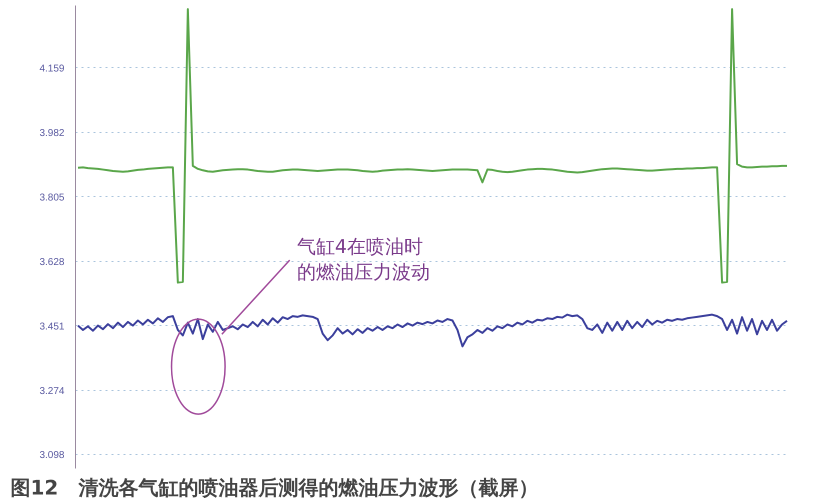 The image size is (829, 504). Describe the element at coordinates (52, 326) in the screenshot. I see `y-tick-label: 3.451` at that location.